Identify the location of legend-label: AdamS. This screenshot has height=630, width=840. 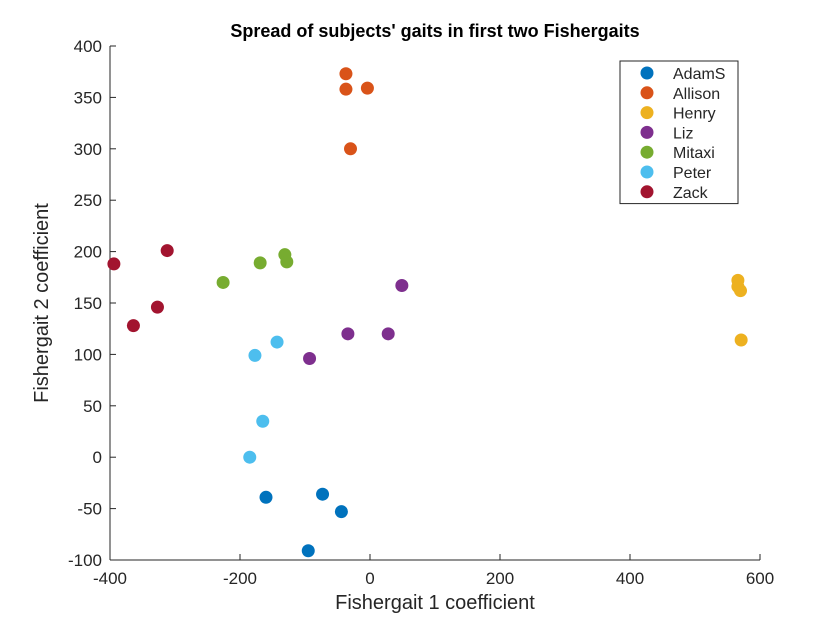
(699, 74).